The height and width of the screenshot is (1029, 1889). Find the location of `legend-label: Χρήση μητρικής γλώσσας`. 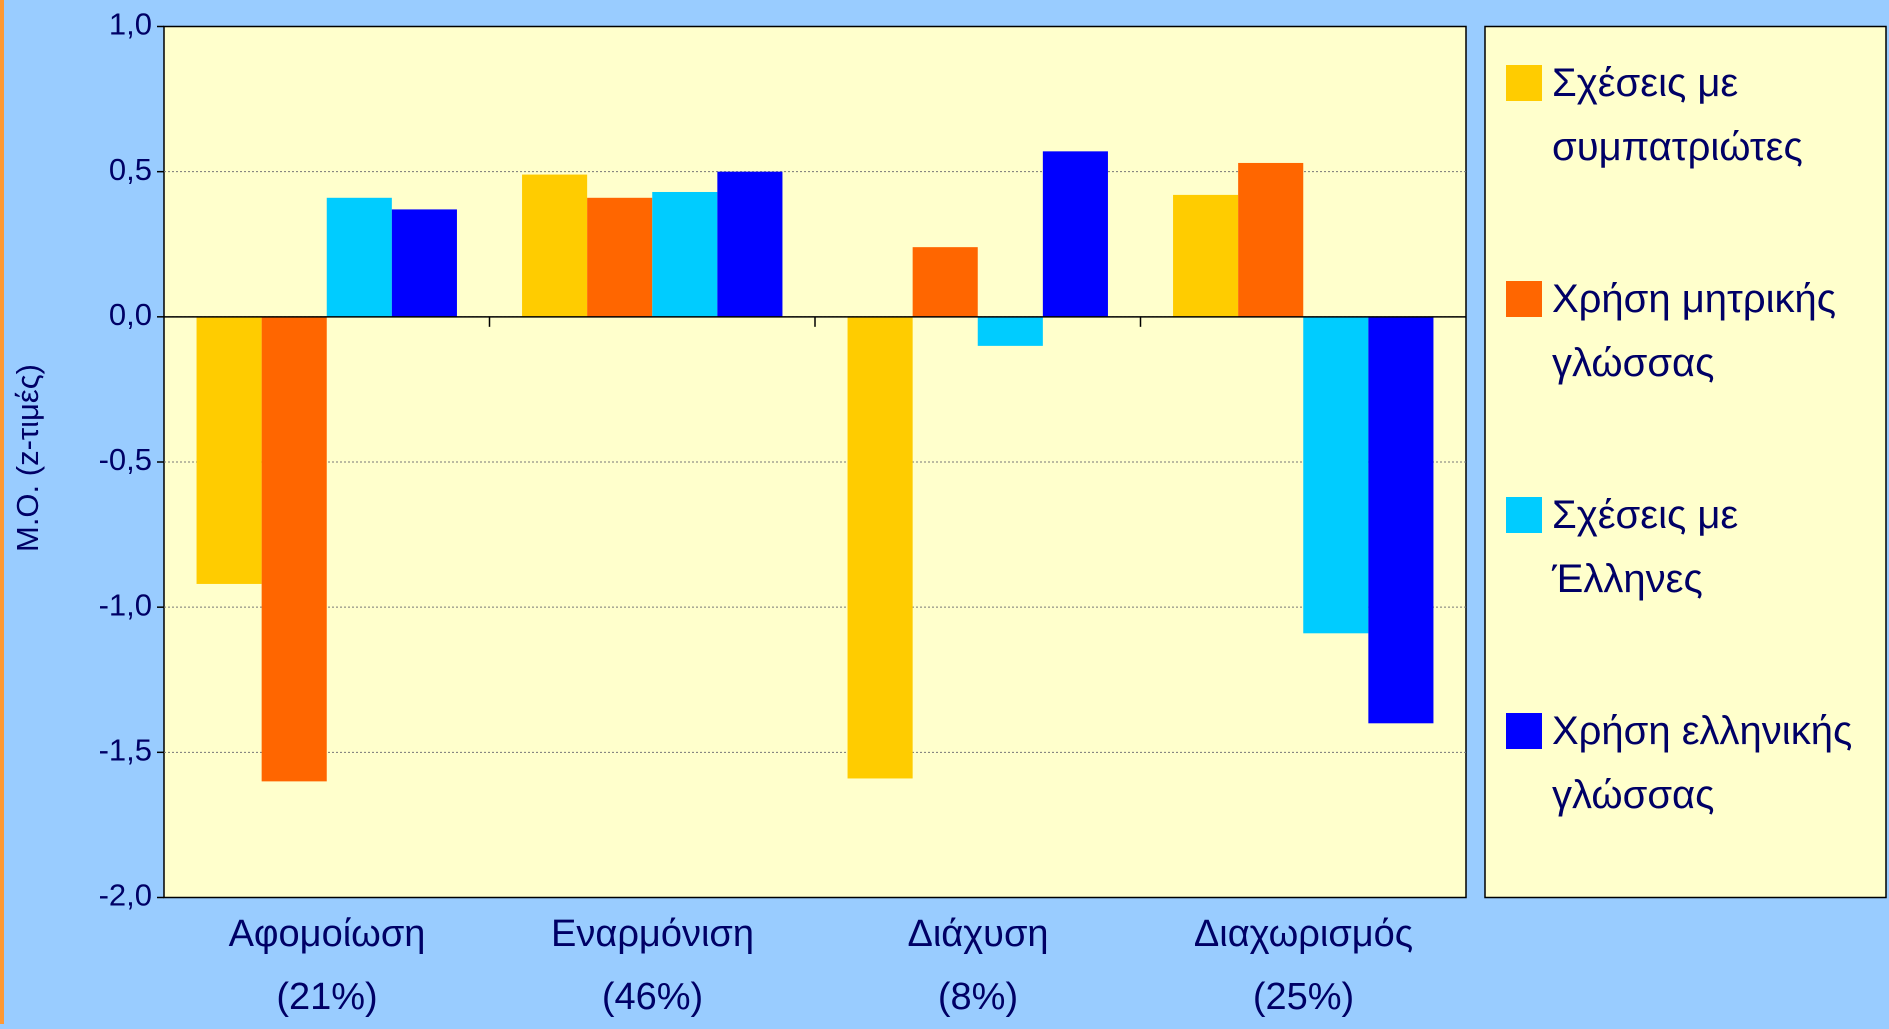

legend-label: Χρήση μητρικής γλώσσας is located at coordinates (1694, 331).